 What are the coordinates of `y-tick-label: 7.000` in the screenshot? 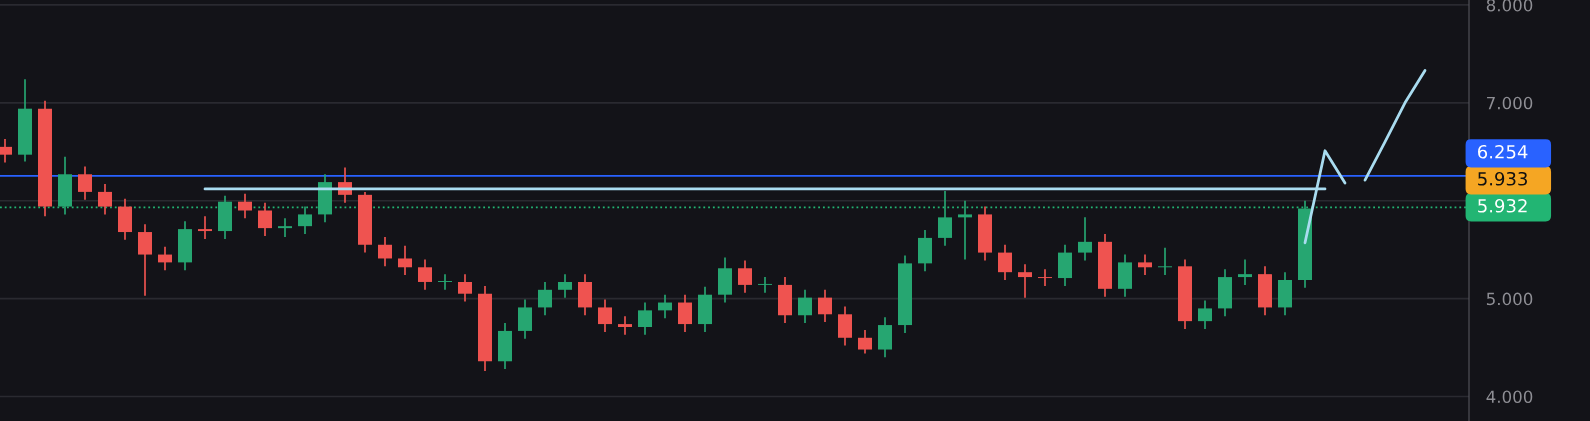 It's located at (1510, 103).